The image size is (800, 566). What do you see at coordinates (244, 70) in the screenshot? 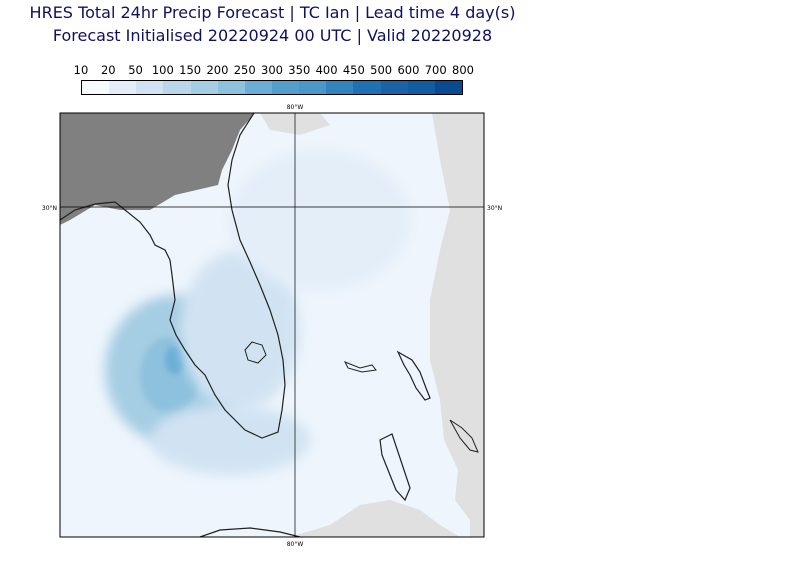
I see `colorbar-label: 250` at bounding box center [244, 70].